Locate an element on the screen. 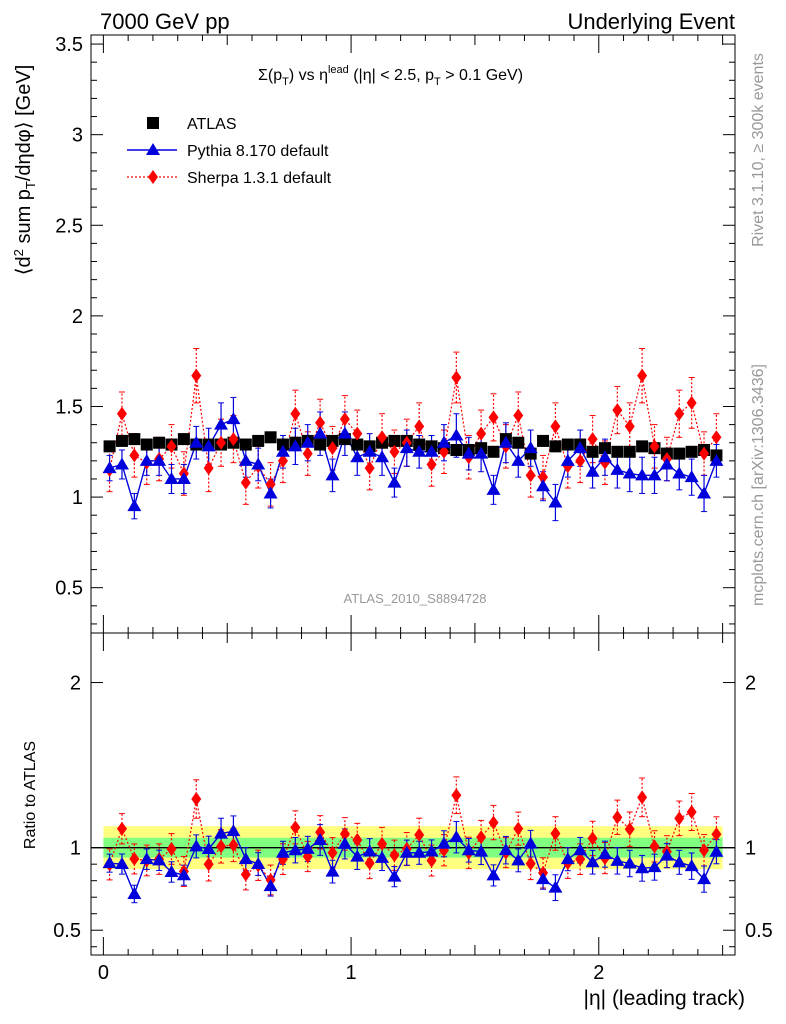 Image resolution: width=786 pixels, height=1024 pixels. main-y-tick-label: 1.5 is located at coordinates (69, 407).